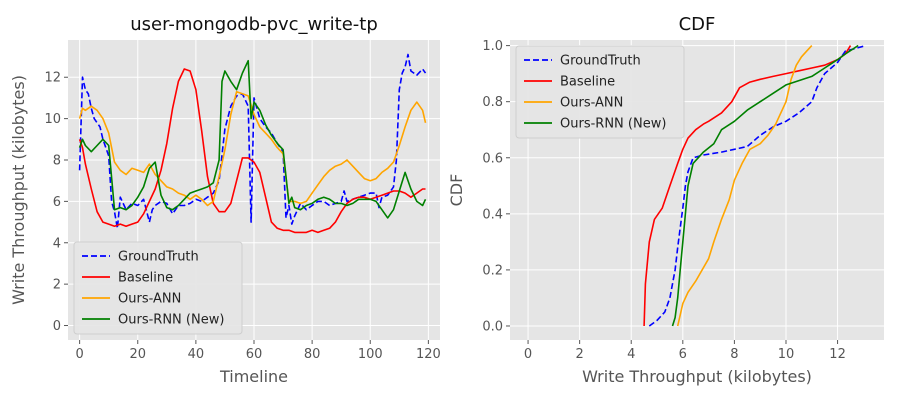  What do you see at coordinates (52, 78) in the screenshot?
I see `y-tick-label: 12` at bounding box center [52, 78].